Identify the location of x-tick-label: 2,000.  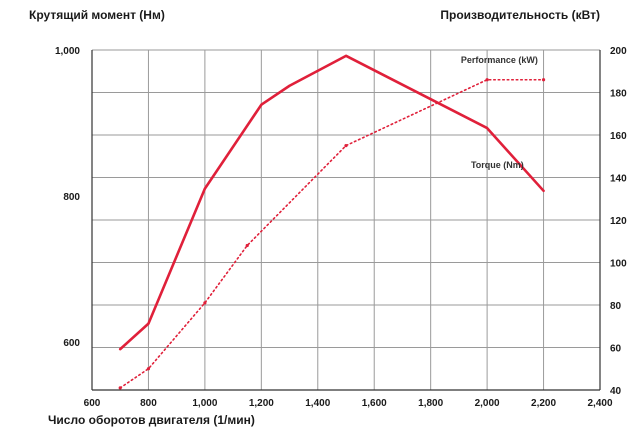
(487, 403).